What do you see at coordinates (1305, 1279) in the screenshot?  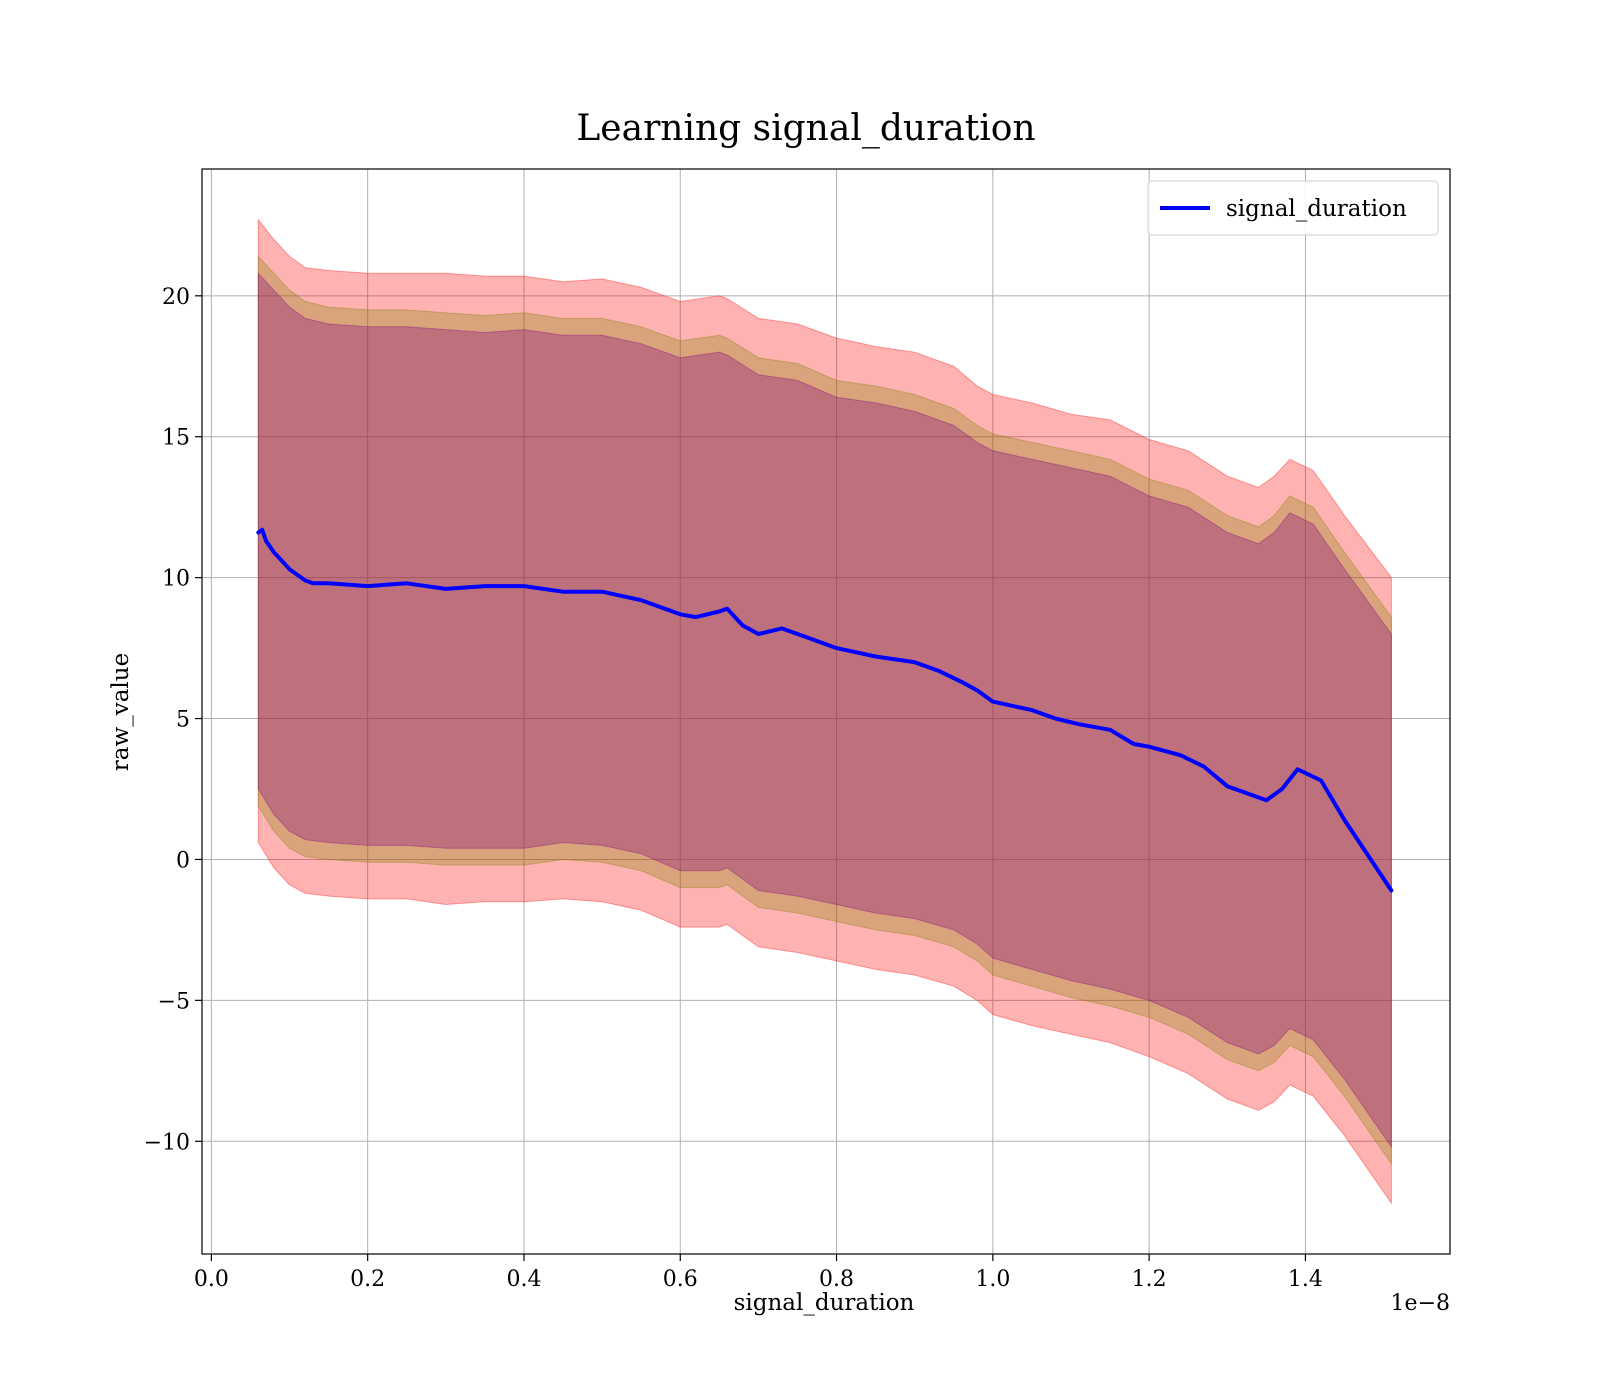 I see `x-tick-label: 1.4` at bounding box center [1305, 1279].